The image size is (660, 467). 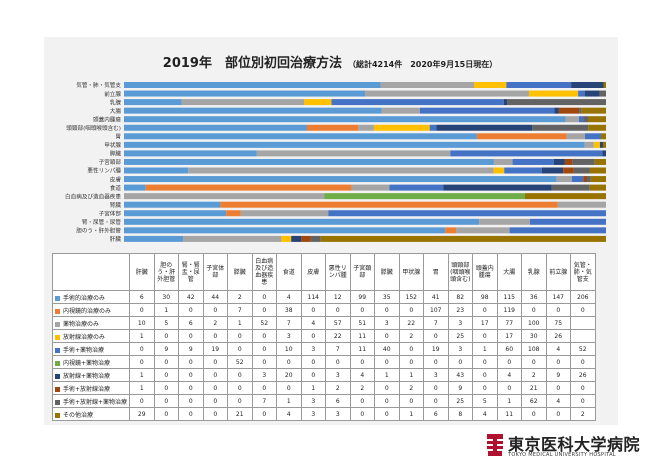 I want to click on chart-title: 2019年 部位別初回治療方法 （総計4214件 2020年9月15日現在）, so click(x=330, y=61).